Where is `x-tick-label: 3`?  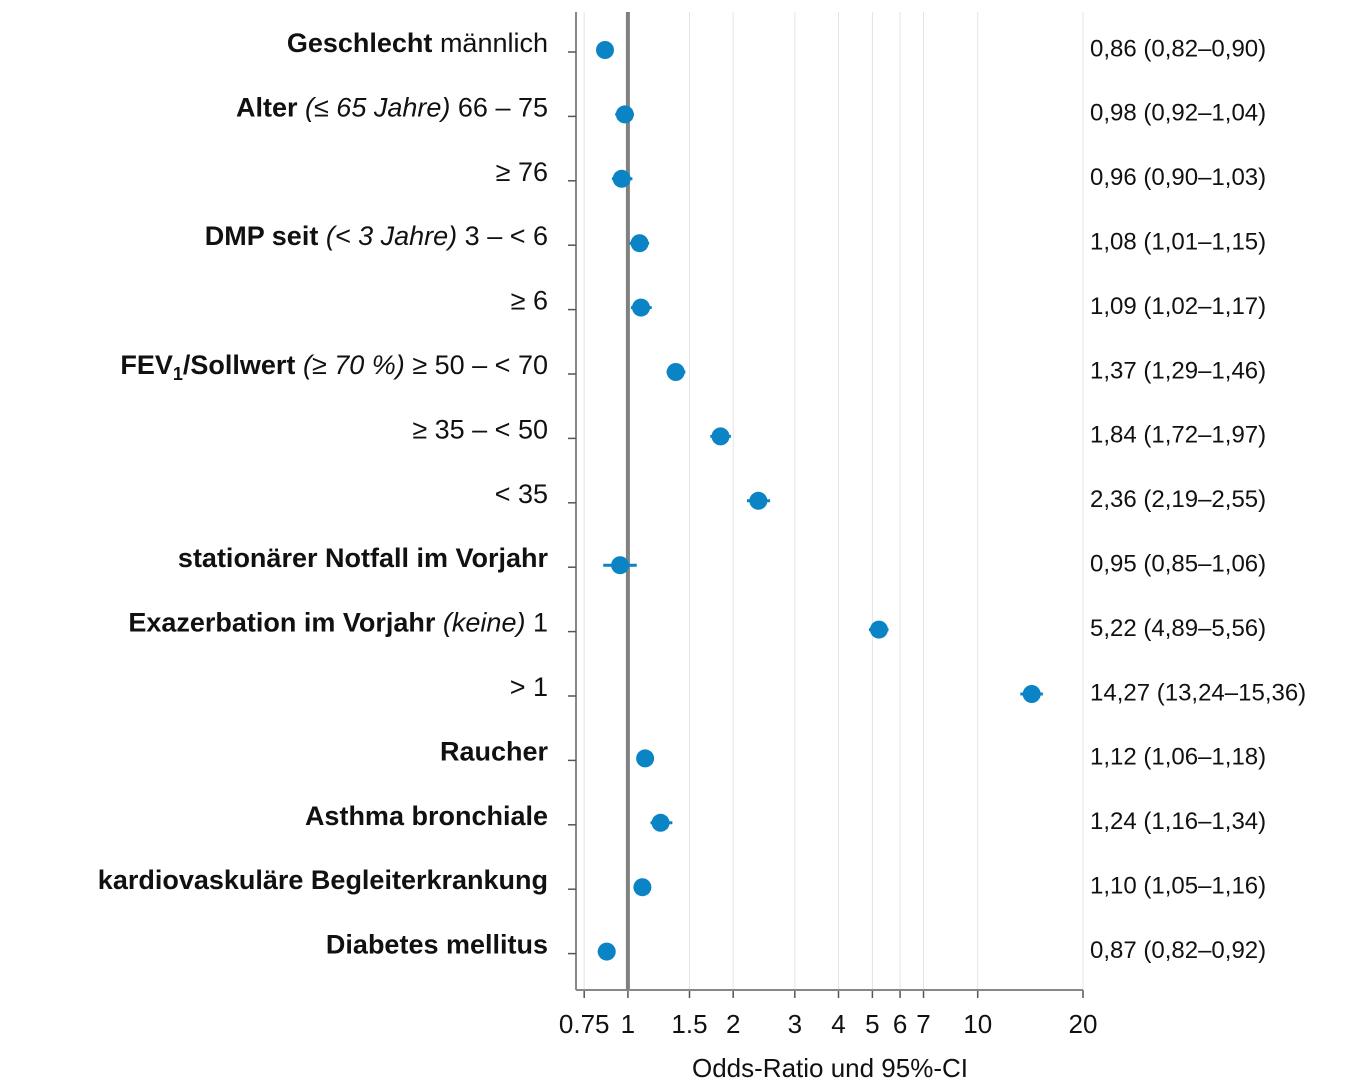
x-tick-label: 3 is located at coordinates (795, 1024).